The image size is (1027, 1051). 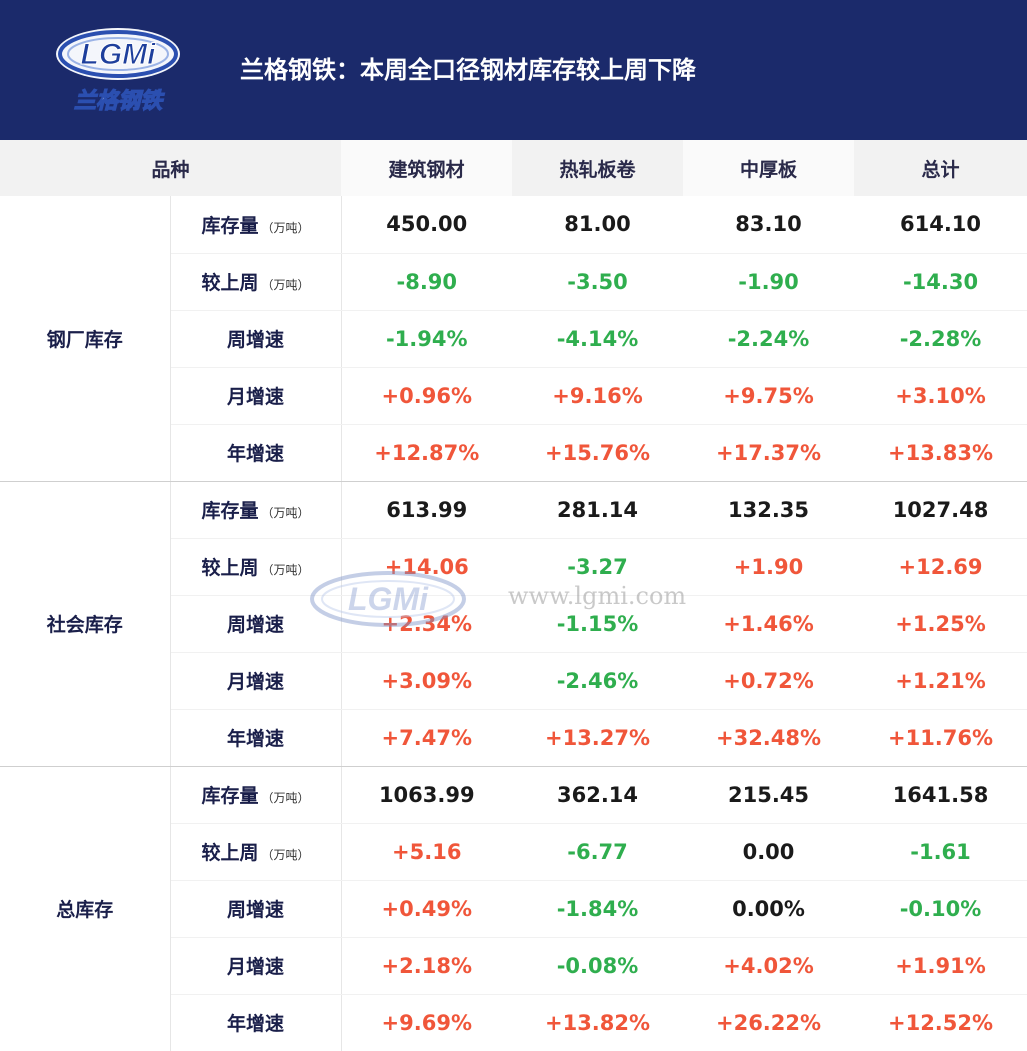 What do you see at coordinates (427, 852) in the screenshot?
I see `value-cell: +5.16` at bounding box center [427, 852].